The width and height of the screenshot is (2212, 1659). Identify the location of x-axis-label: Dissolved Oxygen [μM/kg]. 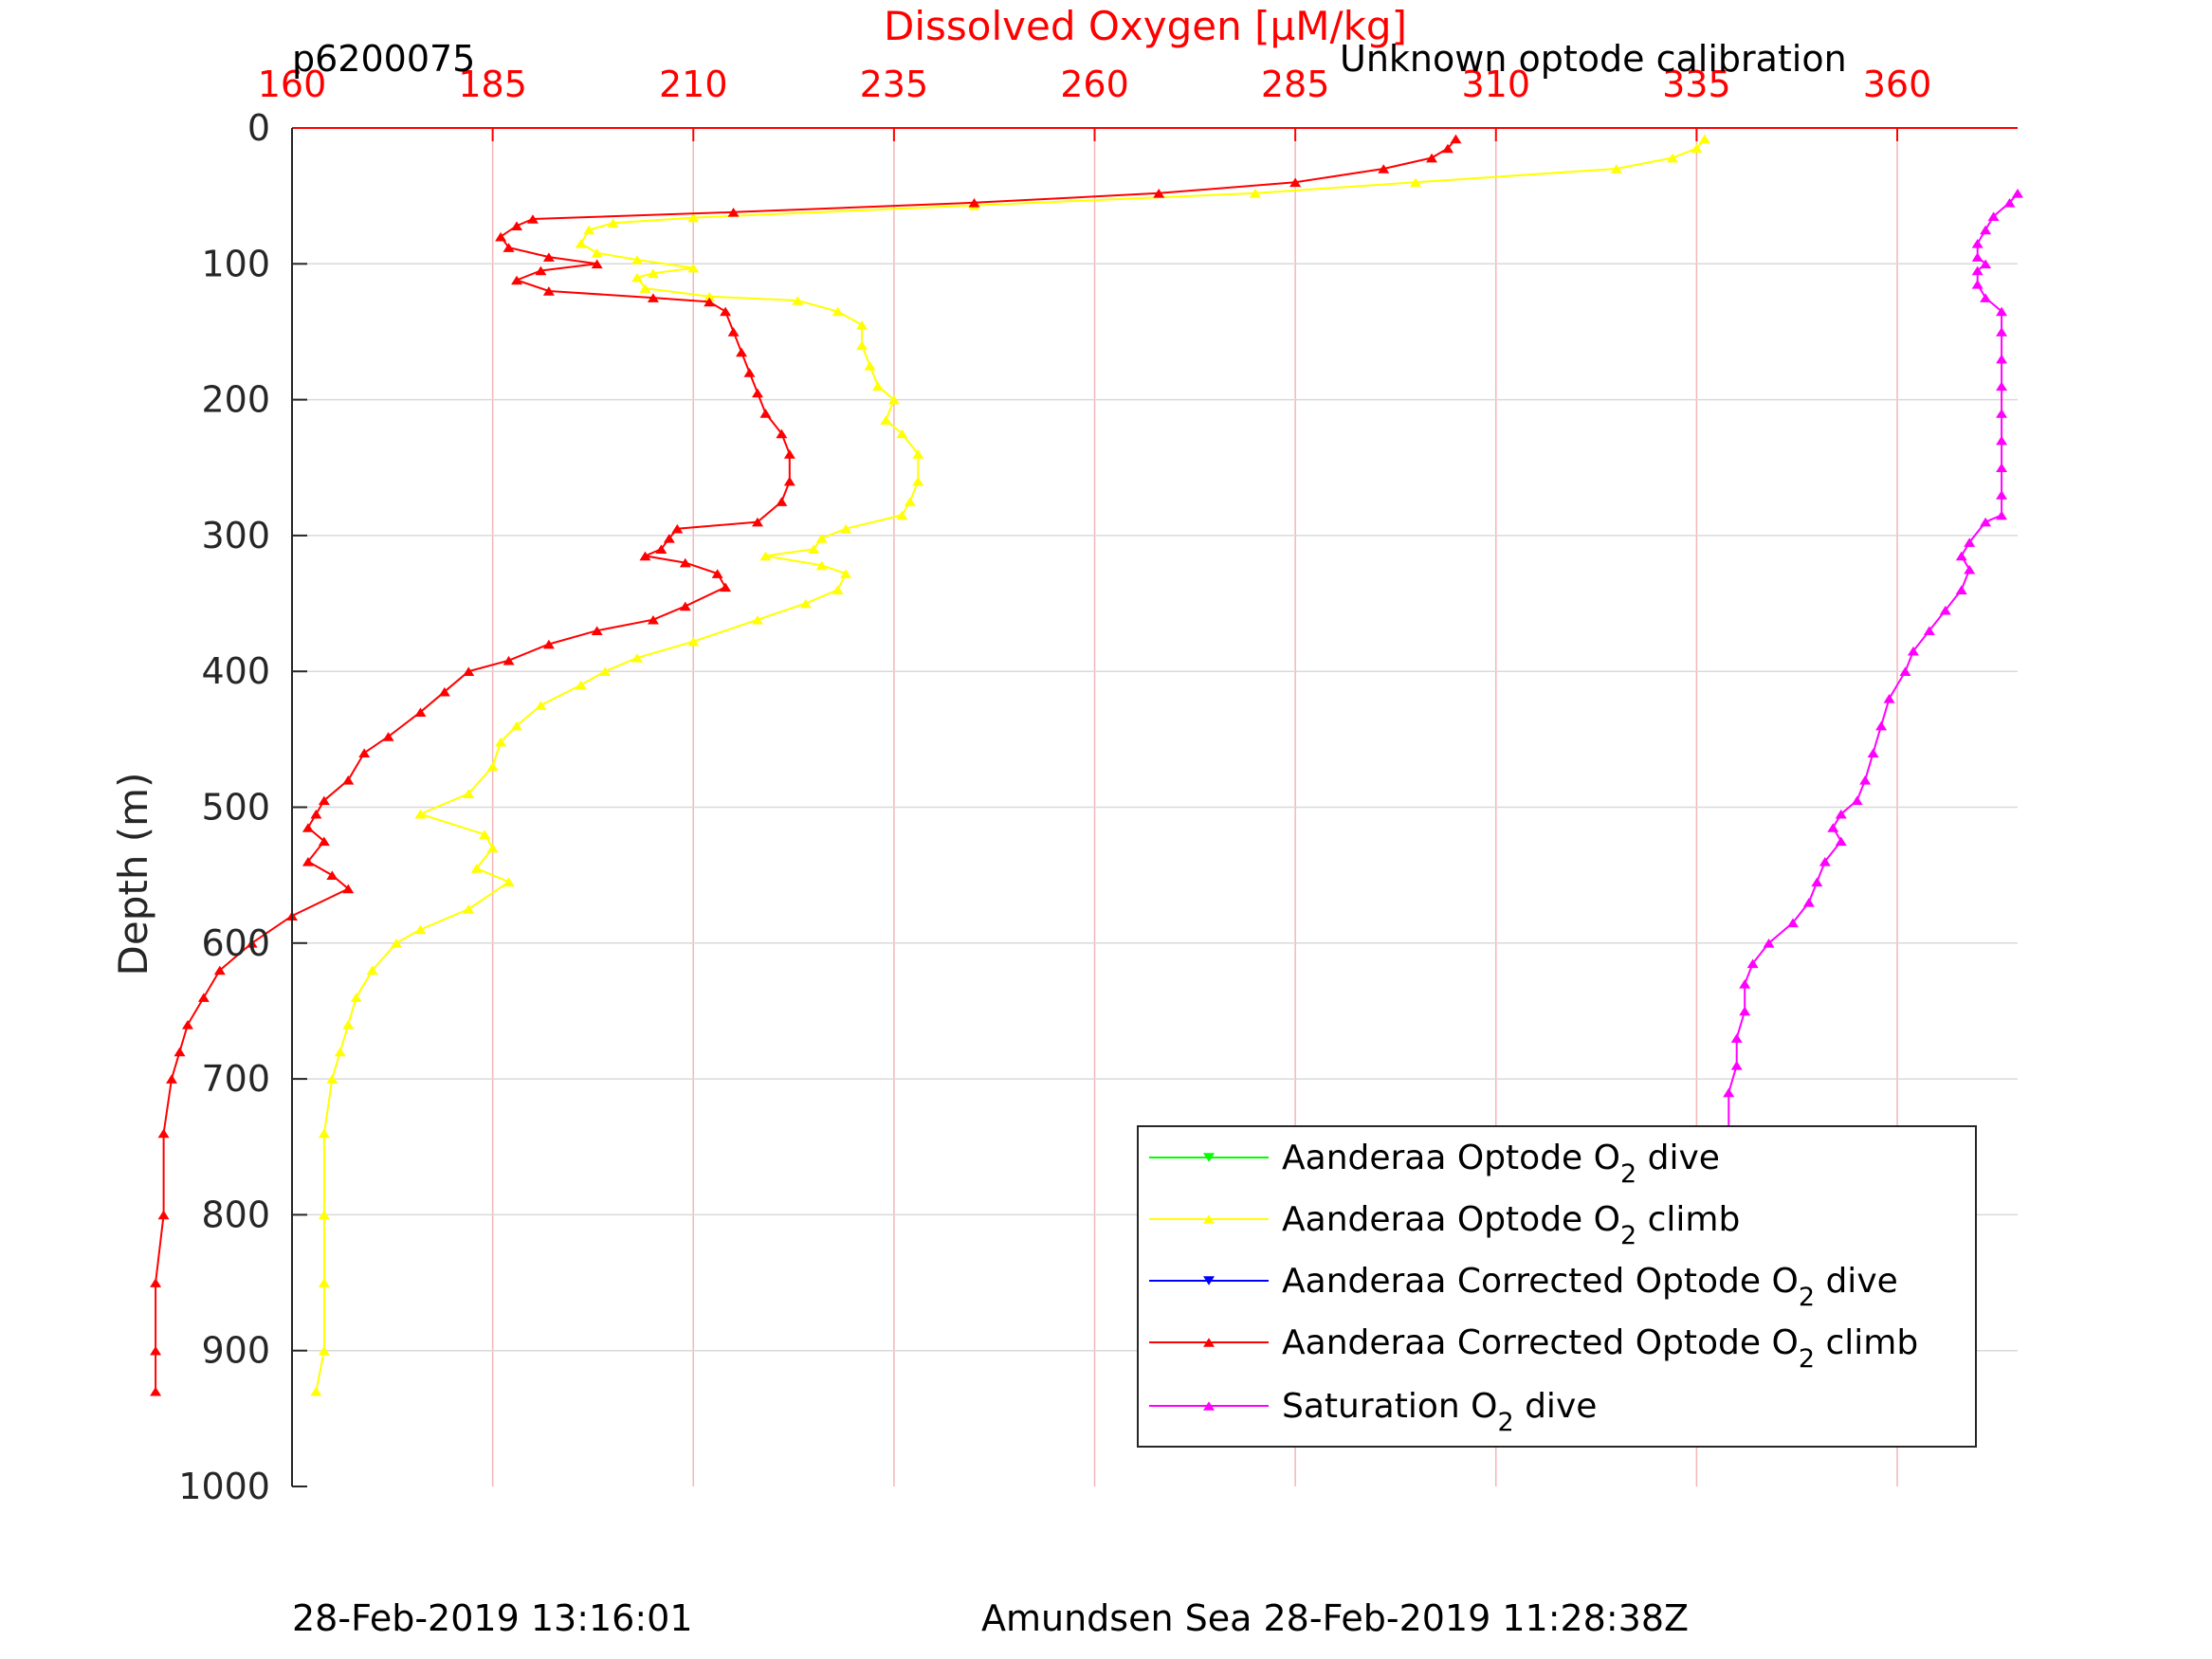
(1145, 26).